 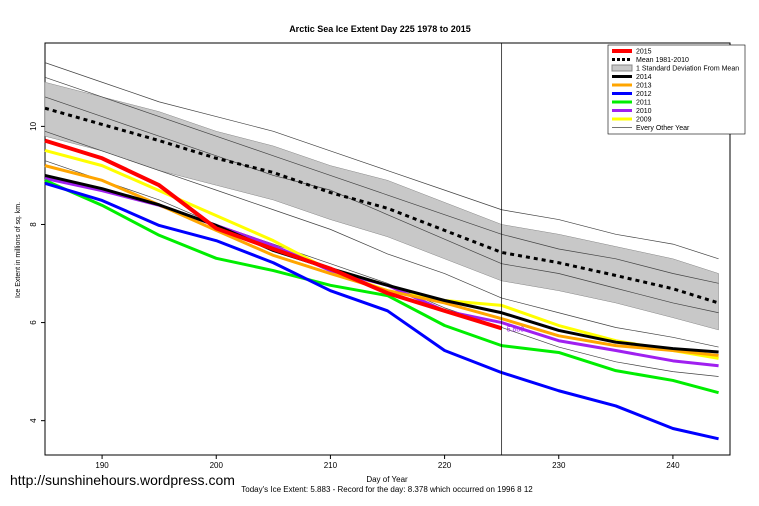 I want to click on legend-label: 2012, so click(x=644, y=94).